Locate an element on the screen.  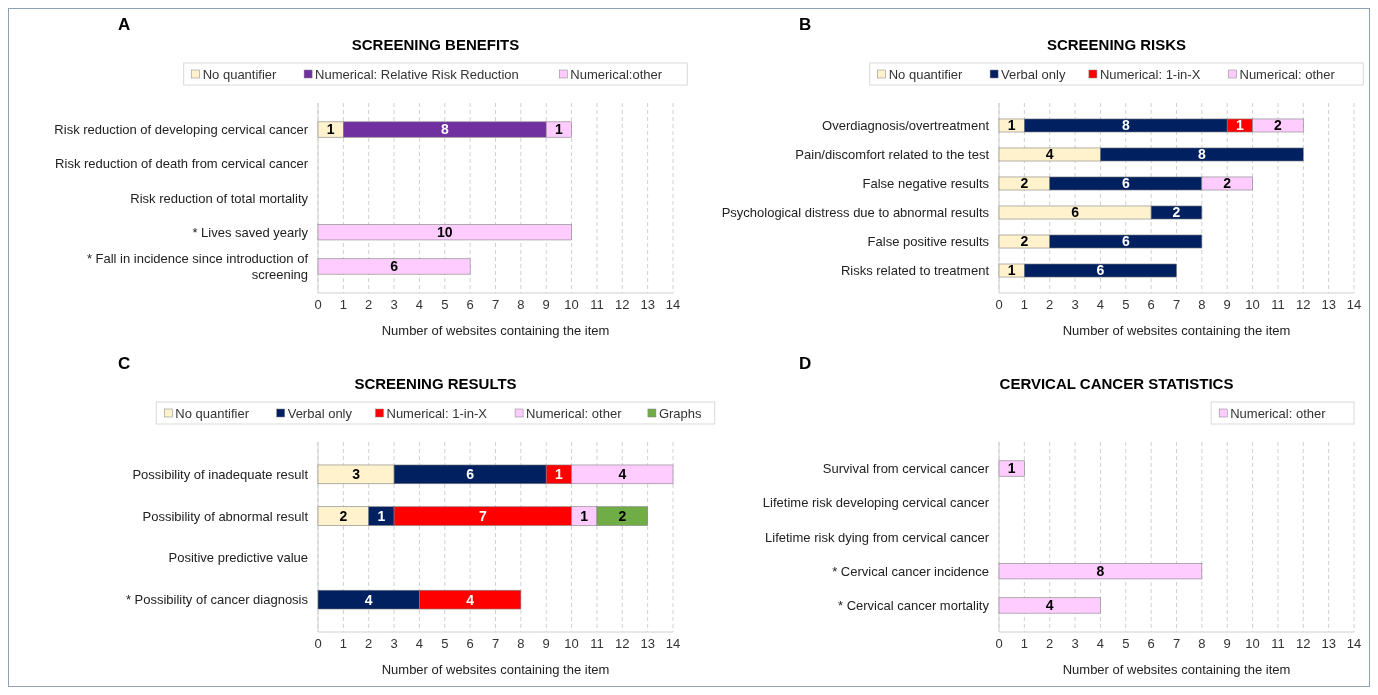
y-tick-label: Possibility of abnormal result is located at coordinates (225, 516).